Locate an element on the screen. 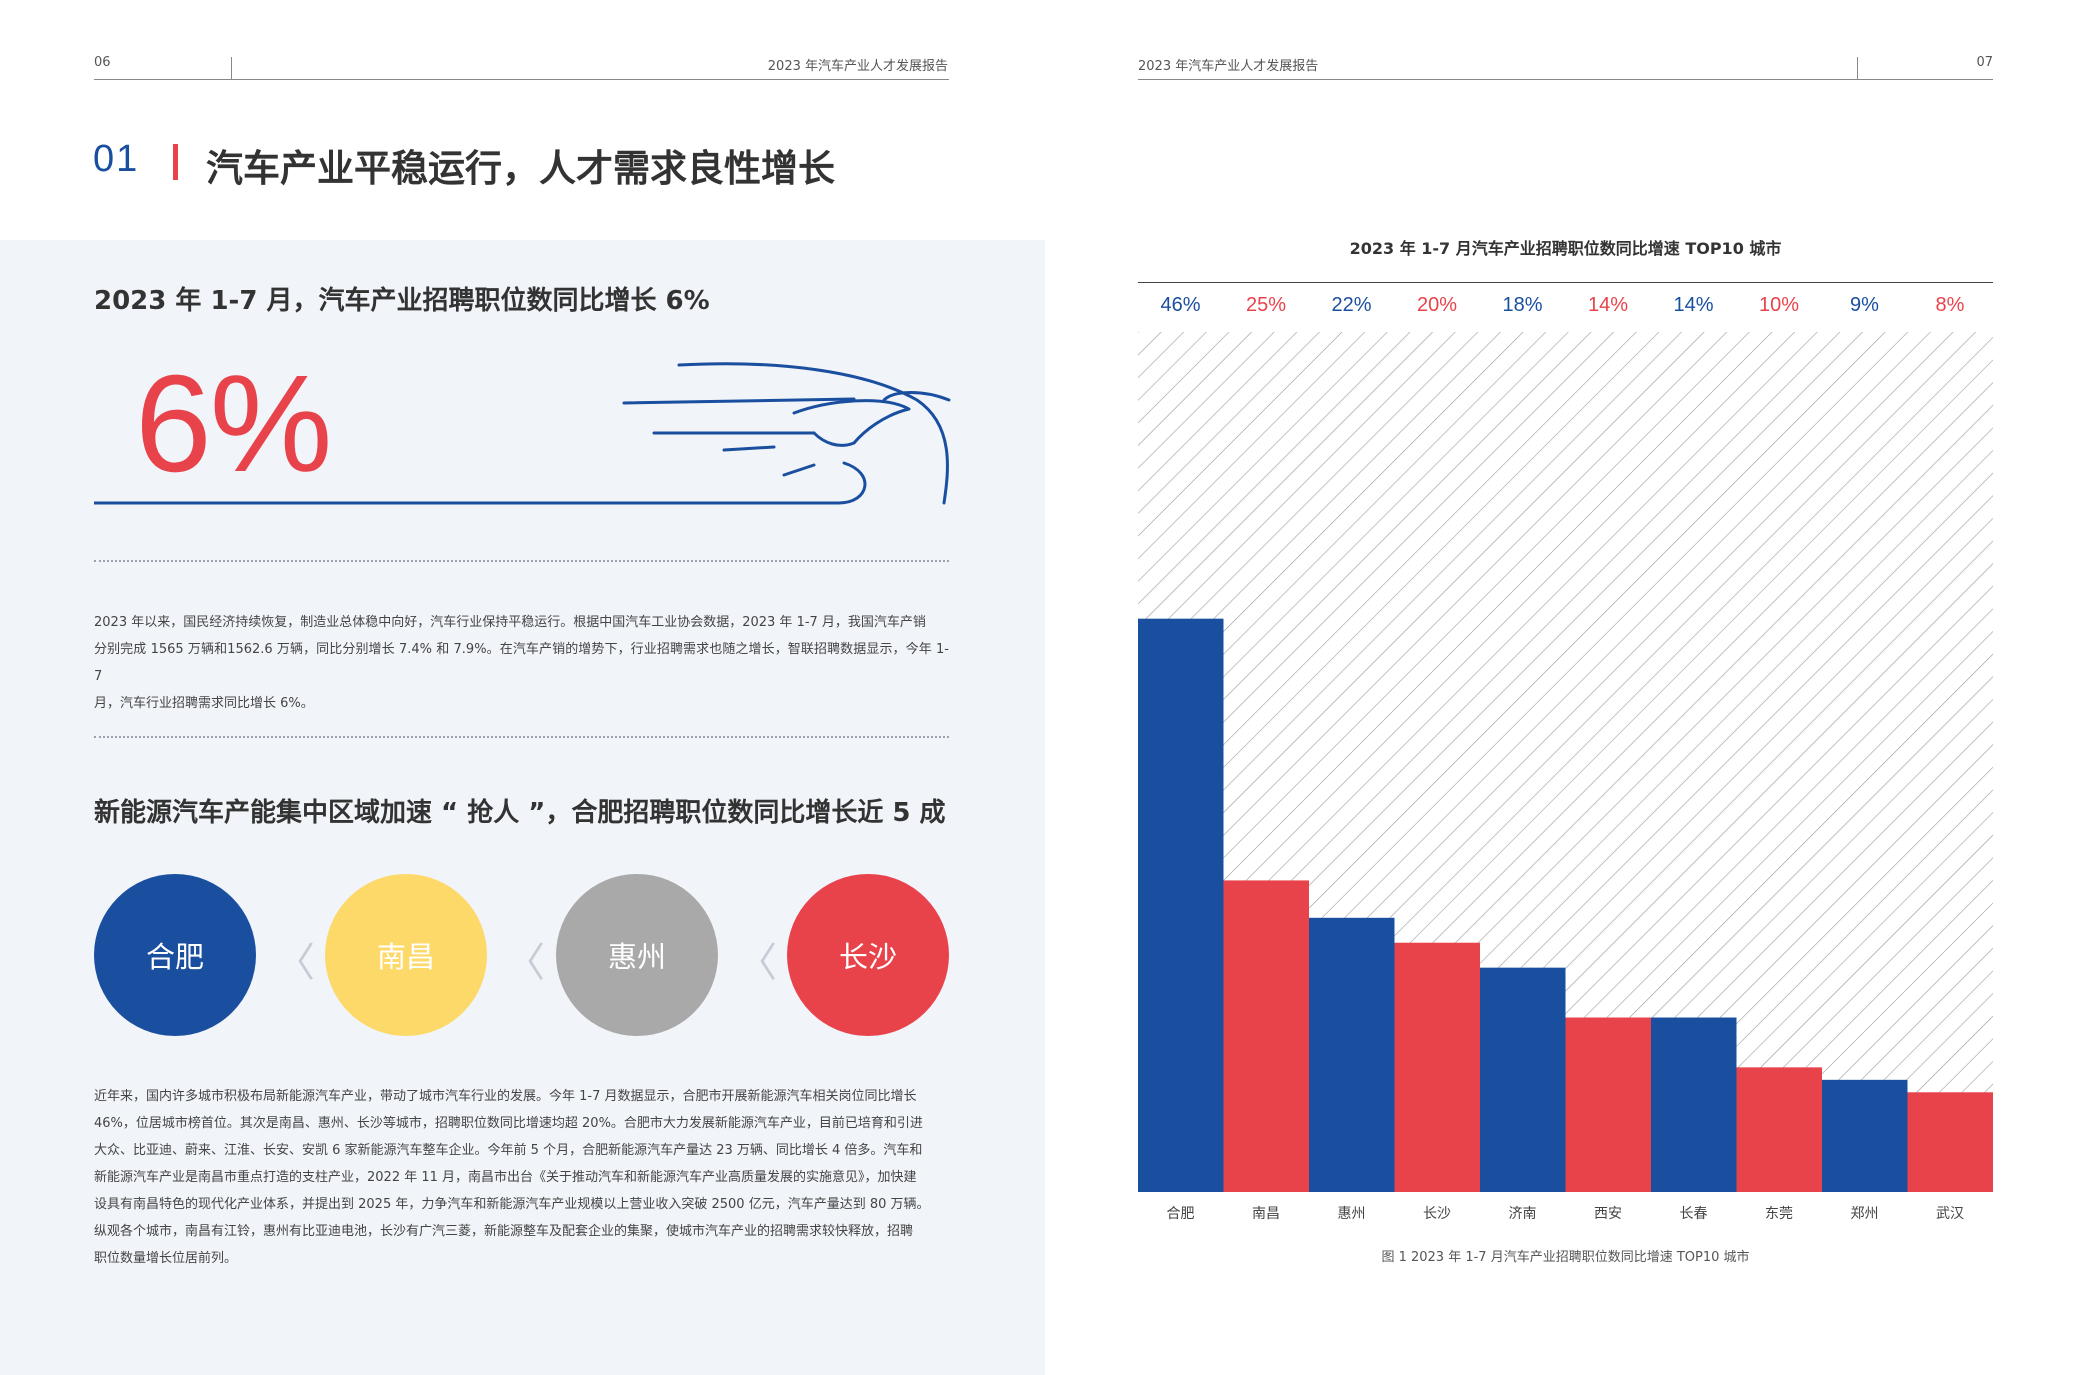  section-title: 汽车产业平稳运行，人才需求良性增长 is located at coordinates (520, 168).